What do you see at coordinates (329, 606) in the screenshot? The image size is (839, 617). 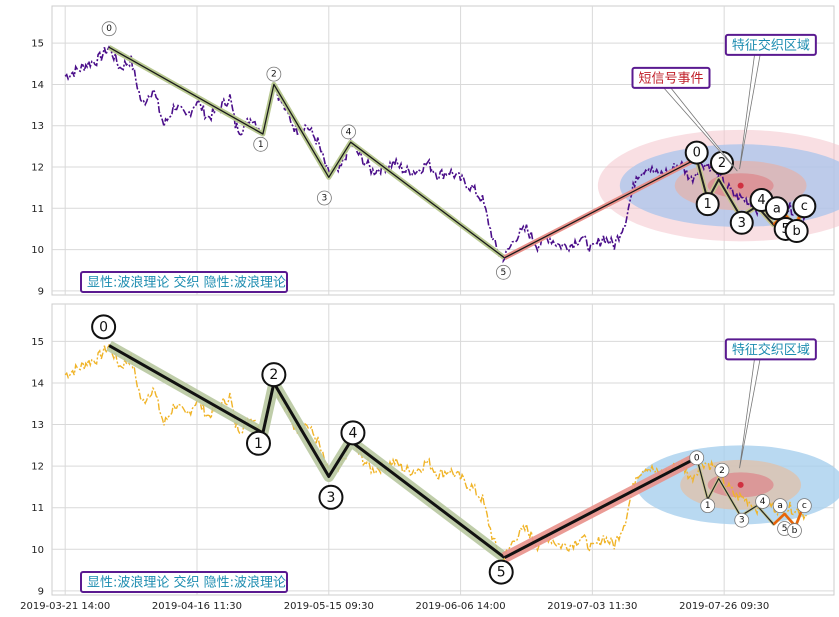 I see `x-tick-label: 2019-05-15 09:30` at bounding box center [329, 606].